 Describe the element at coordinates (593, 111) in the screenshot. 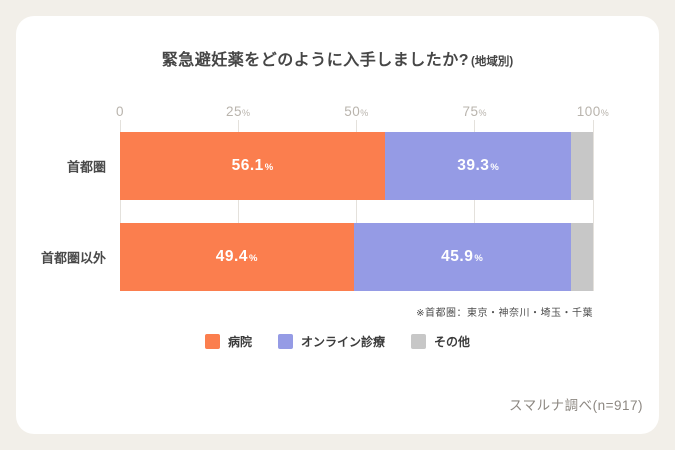

I see `axis-tick-label: 100%` at that location.